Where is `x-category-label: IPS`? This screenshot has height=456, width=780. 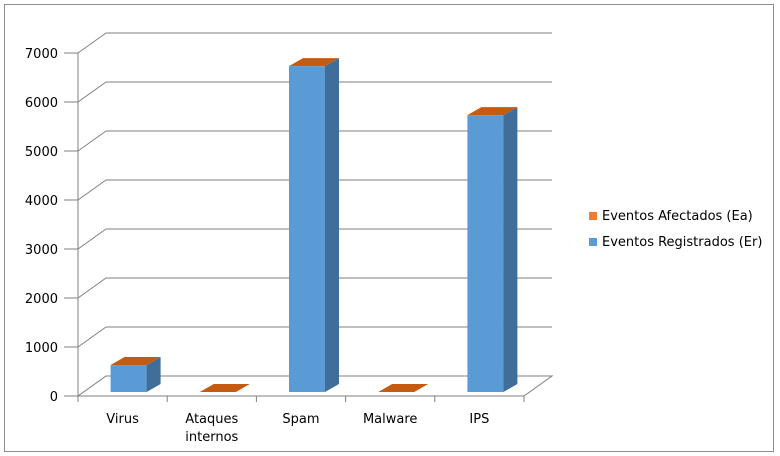
x-category-label: IPS is located at coordinates (479, 419).